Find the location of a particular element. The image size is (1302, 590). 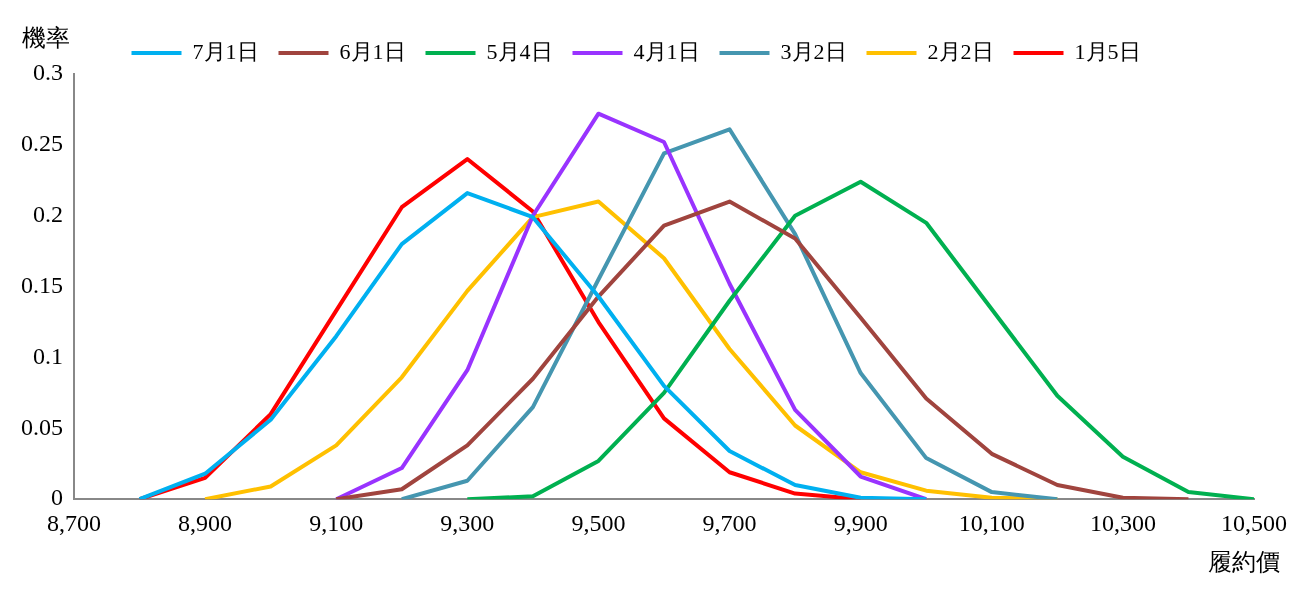

y-tick-label: 0.3 is located at coordinates (48, 72).